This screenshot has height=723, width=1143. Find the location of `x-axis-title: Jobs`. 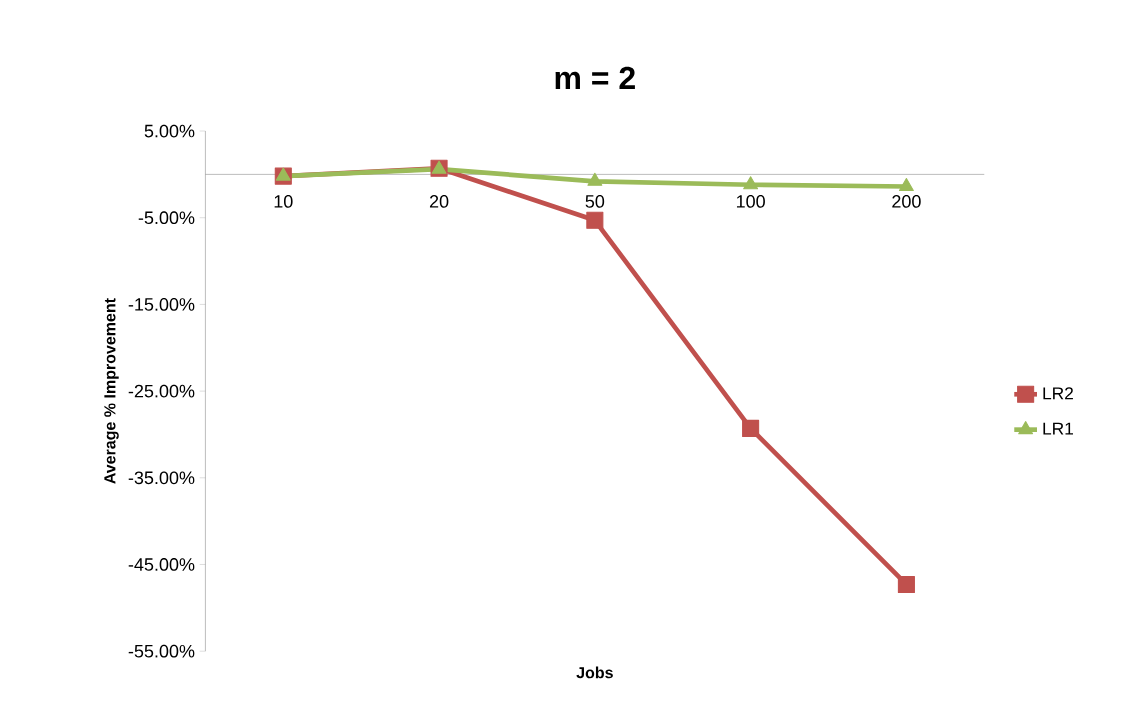

x-axis-title: Jobs is located at coordinates (594, 672).